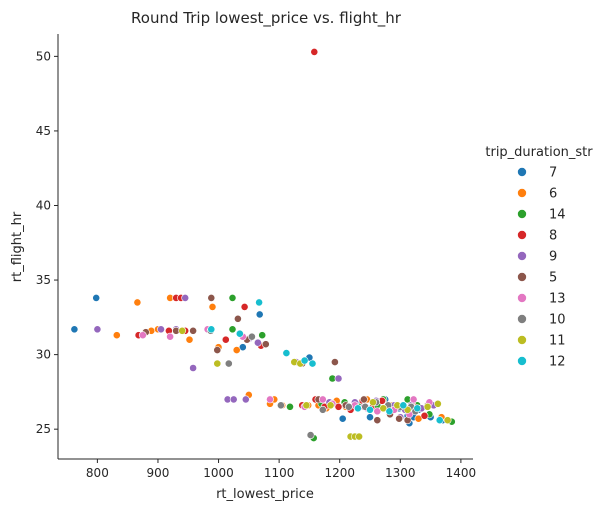 The height and width of the screenshot is (516, 608). I want to click on x-tick-label: 1100, so click(279, 473).